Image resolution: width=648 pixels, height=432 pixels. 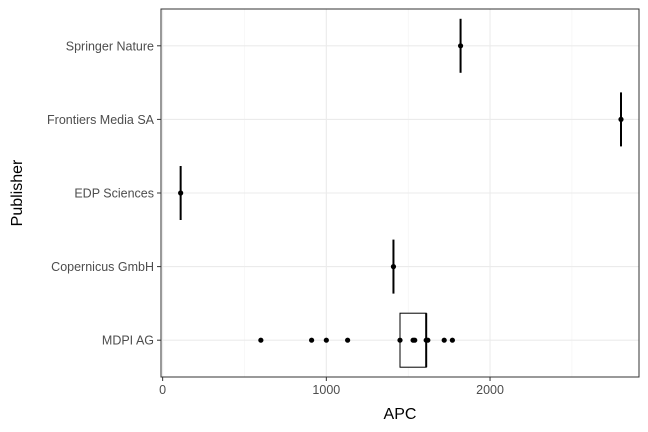 What do you see at coordinates (17, 192) in the screenshot?
I see `y-axis-title: Publisher` at bounding box center [17, 192].